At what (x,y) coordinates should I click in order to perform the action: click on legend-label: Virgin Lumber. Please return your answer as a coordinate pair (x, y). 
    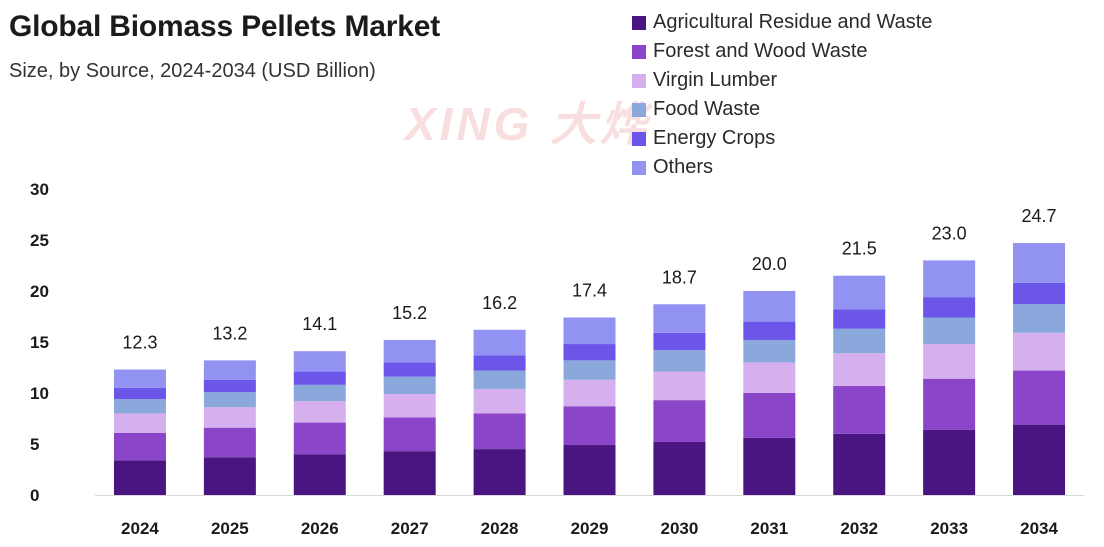
    Looking at the image, I should click on (715, 80).